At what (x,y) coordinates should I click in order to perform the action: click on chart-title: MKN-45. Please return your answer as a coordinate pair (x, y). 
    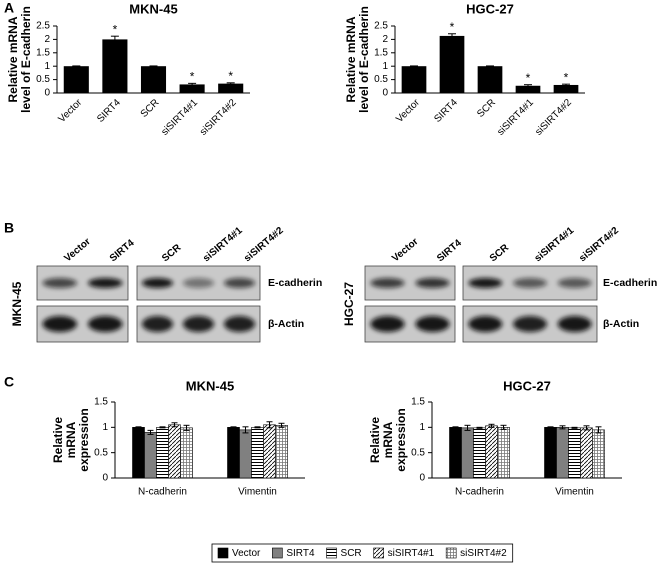
    Looking at the image, I should click on (153, 8).